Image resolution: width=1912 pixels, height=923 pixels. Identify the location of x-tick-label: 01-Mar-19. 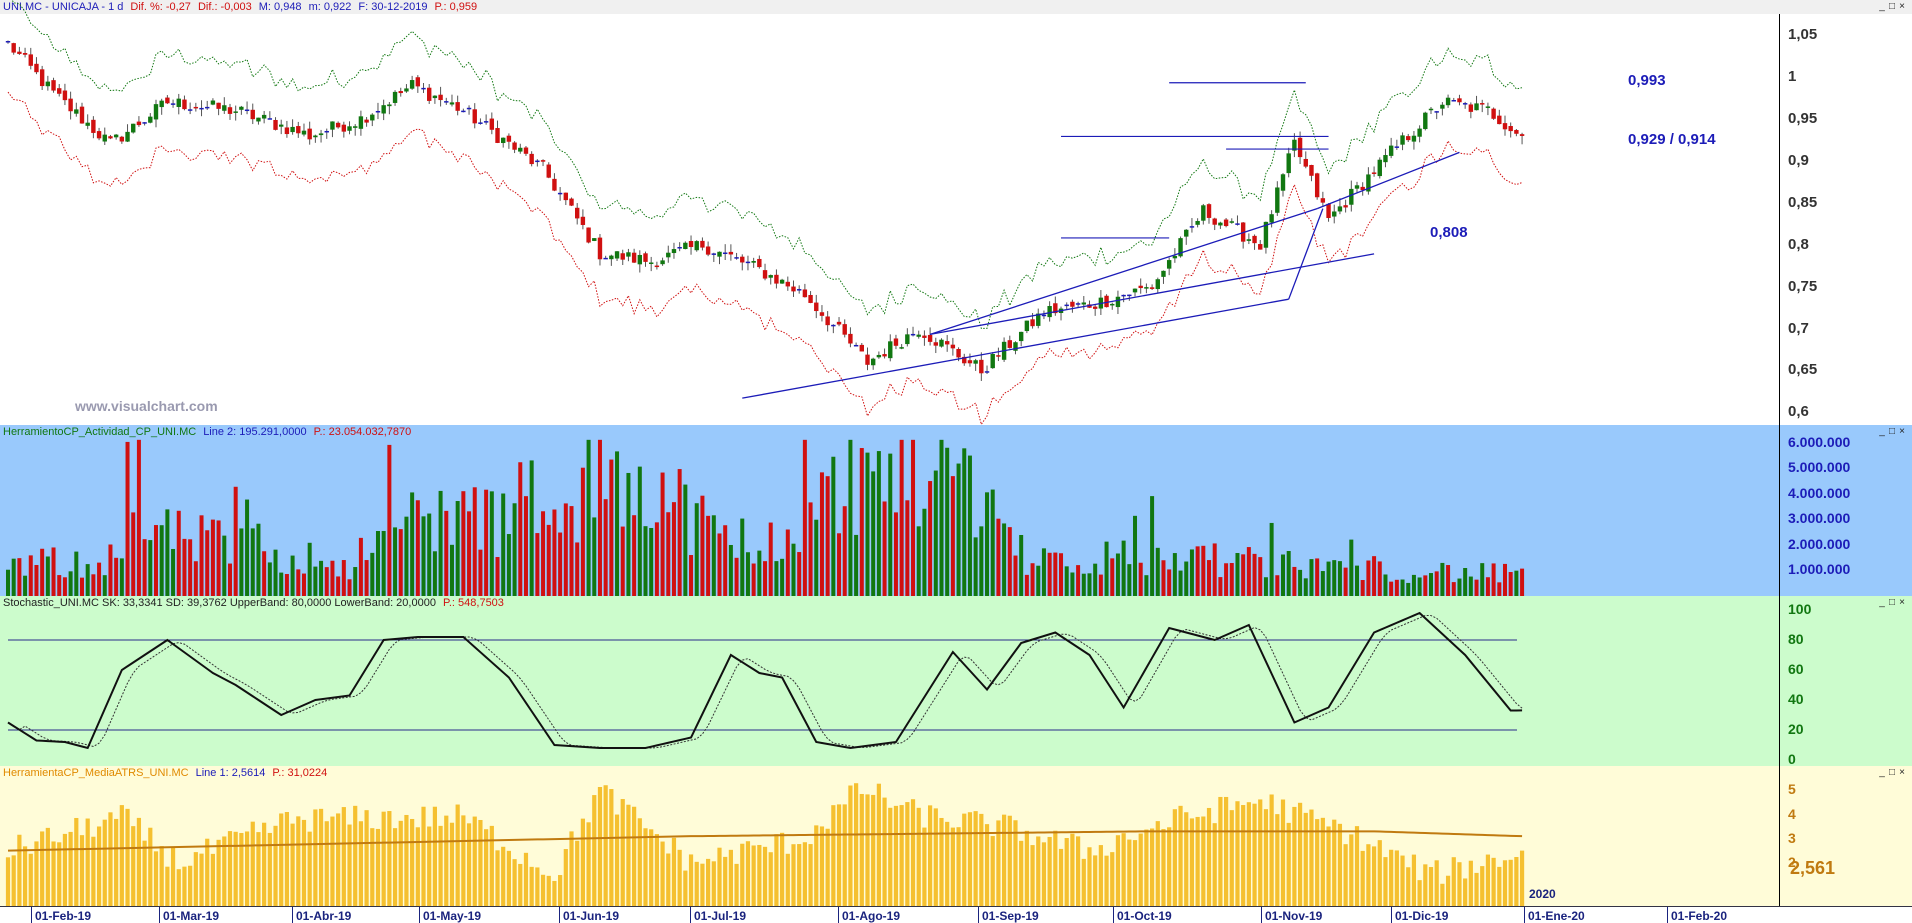
(191, 916).